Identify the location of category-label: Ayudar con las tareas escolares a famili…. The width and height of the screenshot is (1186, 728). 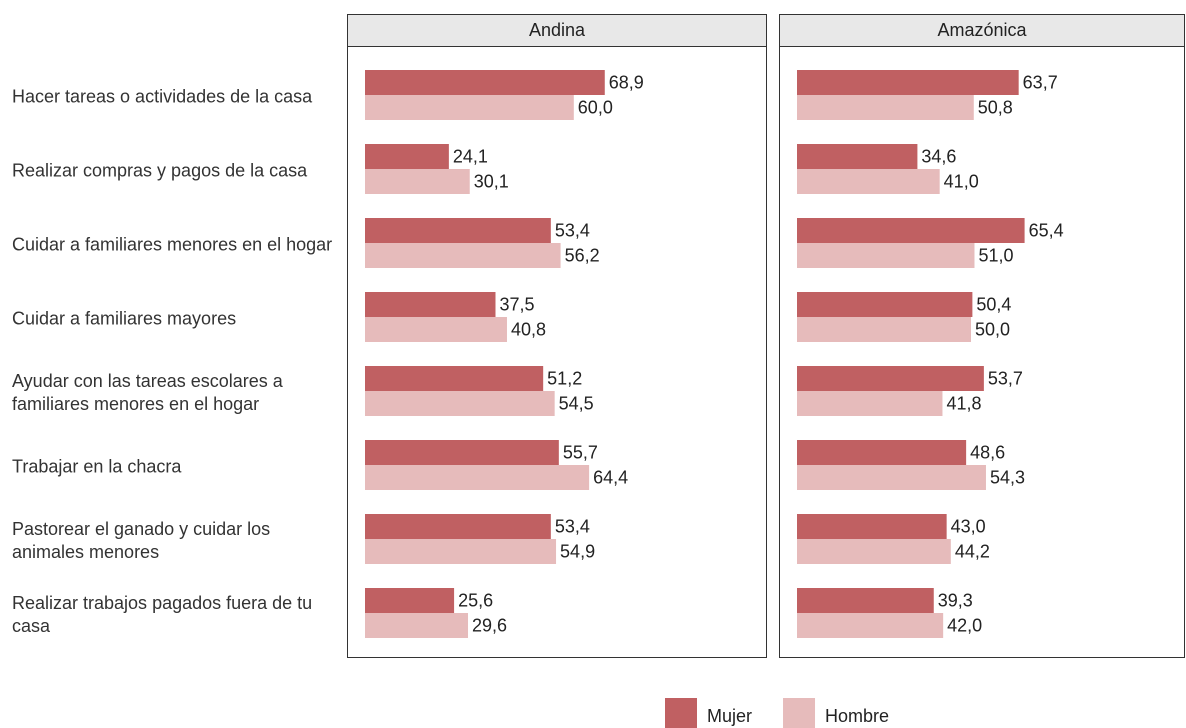
(147, 392).